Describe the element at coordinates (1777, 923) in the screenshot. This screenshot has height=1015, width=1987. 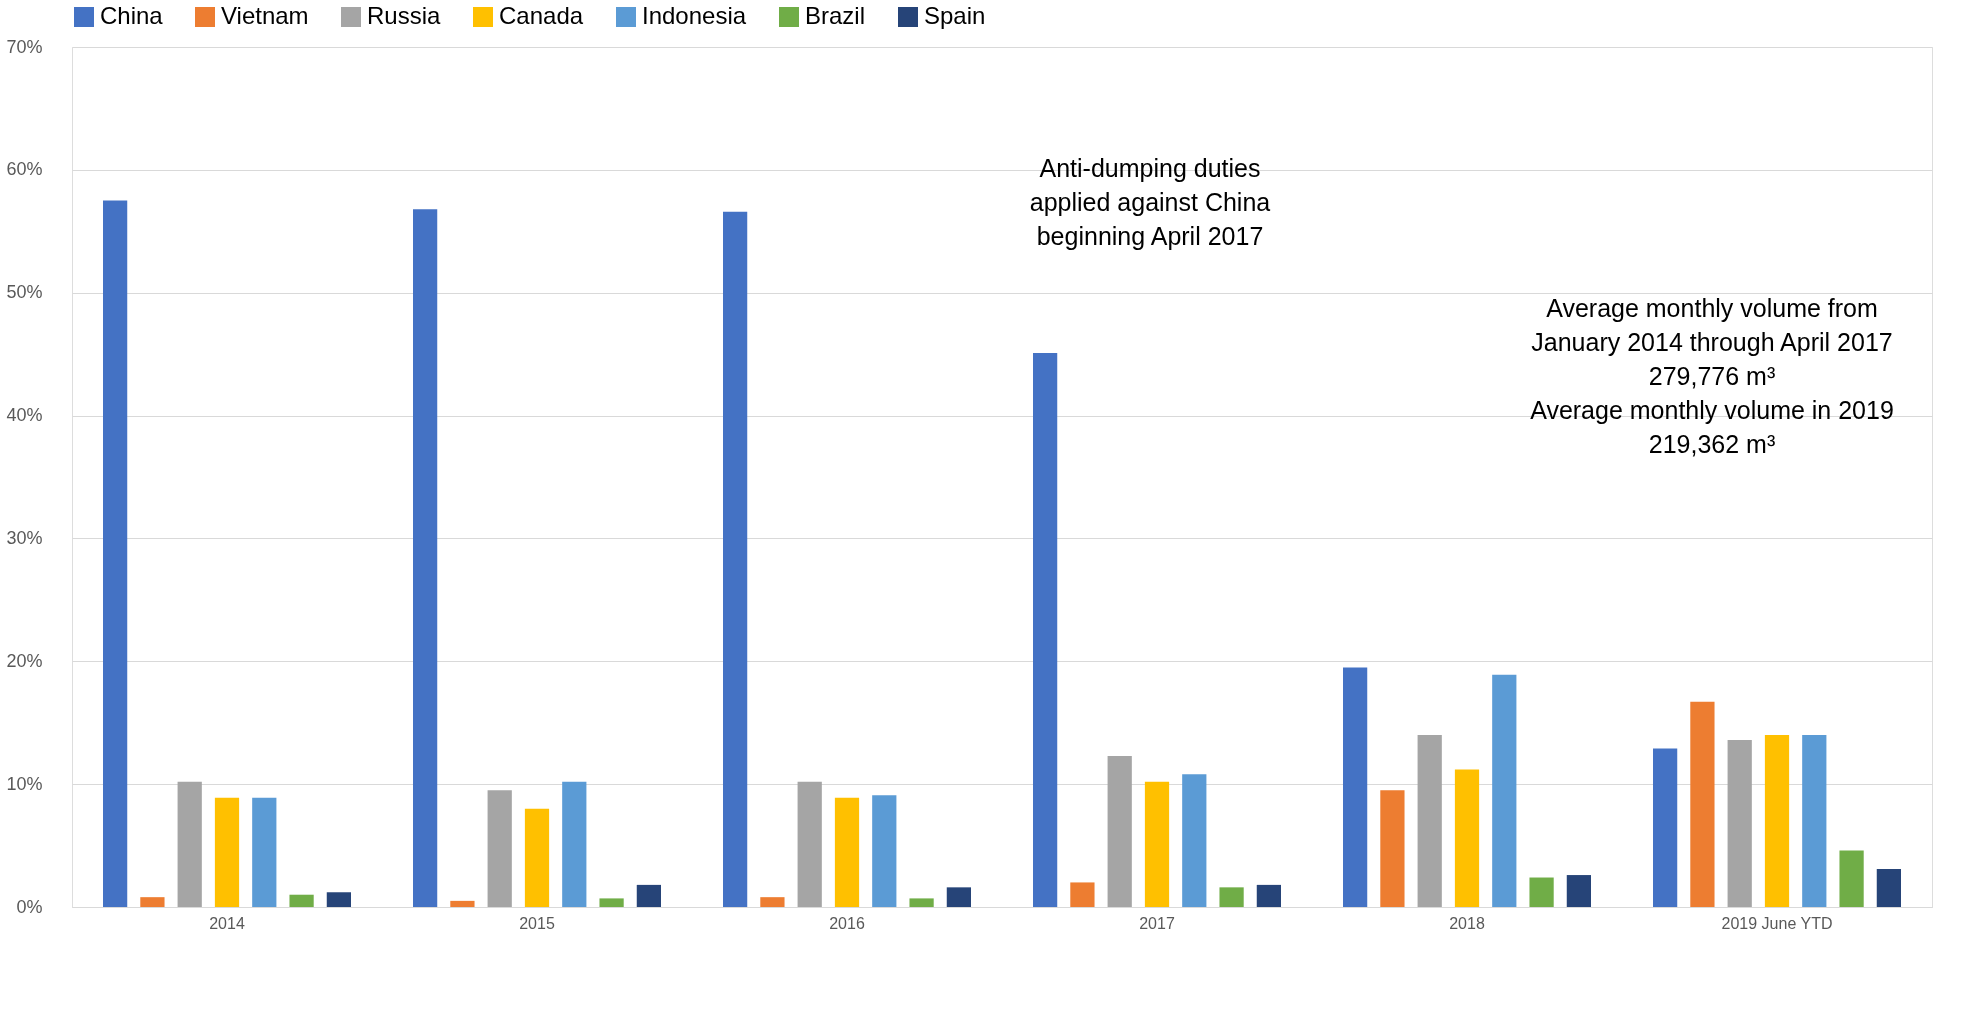
I see `x-tick-label: 2019 June YTD` at that location.